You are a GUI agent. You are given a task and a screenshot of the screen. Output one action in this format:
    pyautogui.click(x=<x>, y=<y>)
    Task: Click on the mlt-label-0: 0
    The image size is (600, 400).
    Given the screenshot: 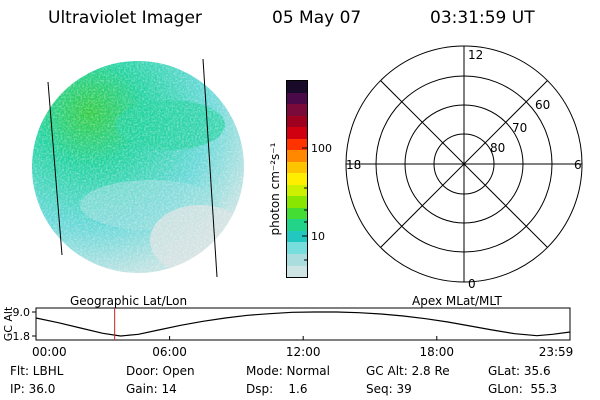 What is the action you would take?
    pyautogui.click(x=472, y=284)
    